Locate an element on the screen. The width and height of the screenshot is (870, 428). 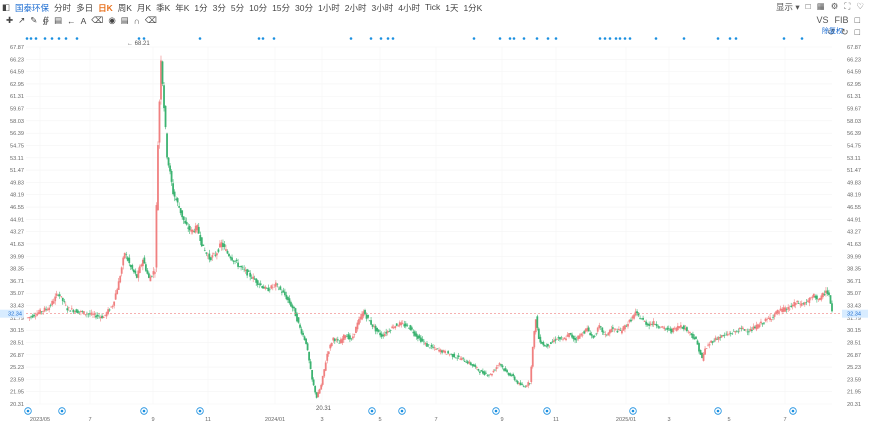
panel-toggle-icon: □ is located at coordinates (857, 20).